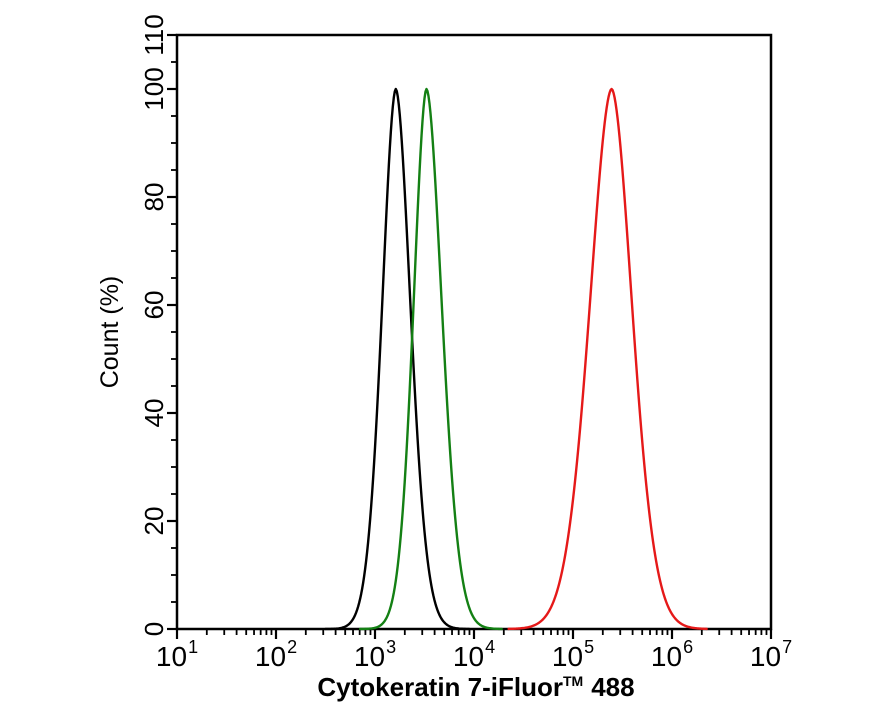  I want to click on x-tick-exponent: 1, so click(193, 647).